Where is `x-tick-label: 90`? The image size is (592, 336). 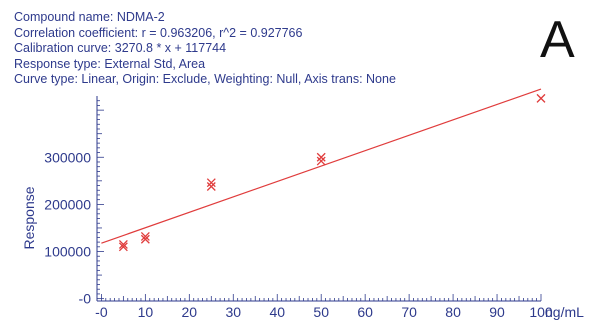 x-tick-label: 90 is located at coordinates (497, 312).